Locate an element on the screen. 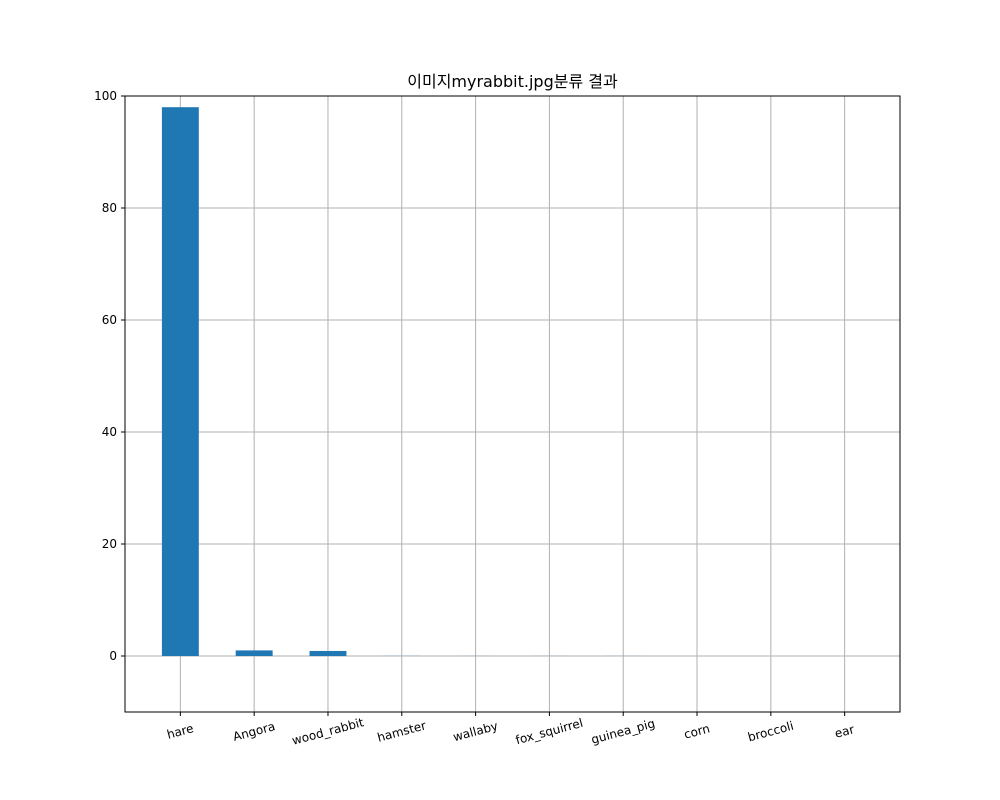 The image size is (1000, 800). bar-hare is located at coordinates (180, 381).